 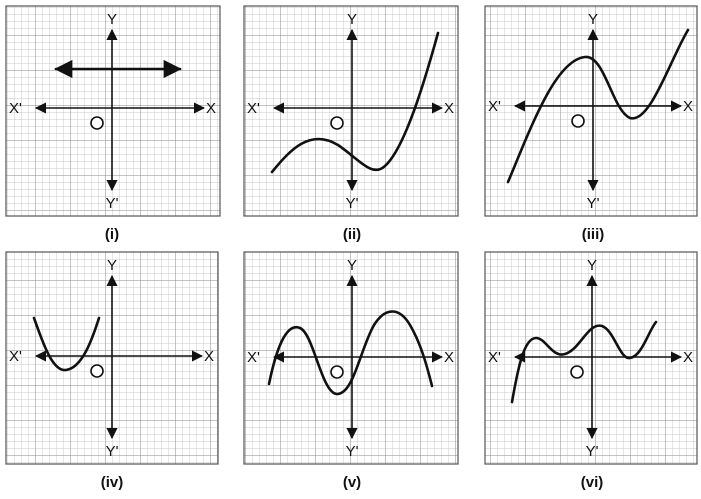 What do you see at coordinates (66, 344) in the screenshot?
I see `curve-iv` at bounding box center [66, 344].